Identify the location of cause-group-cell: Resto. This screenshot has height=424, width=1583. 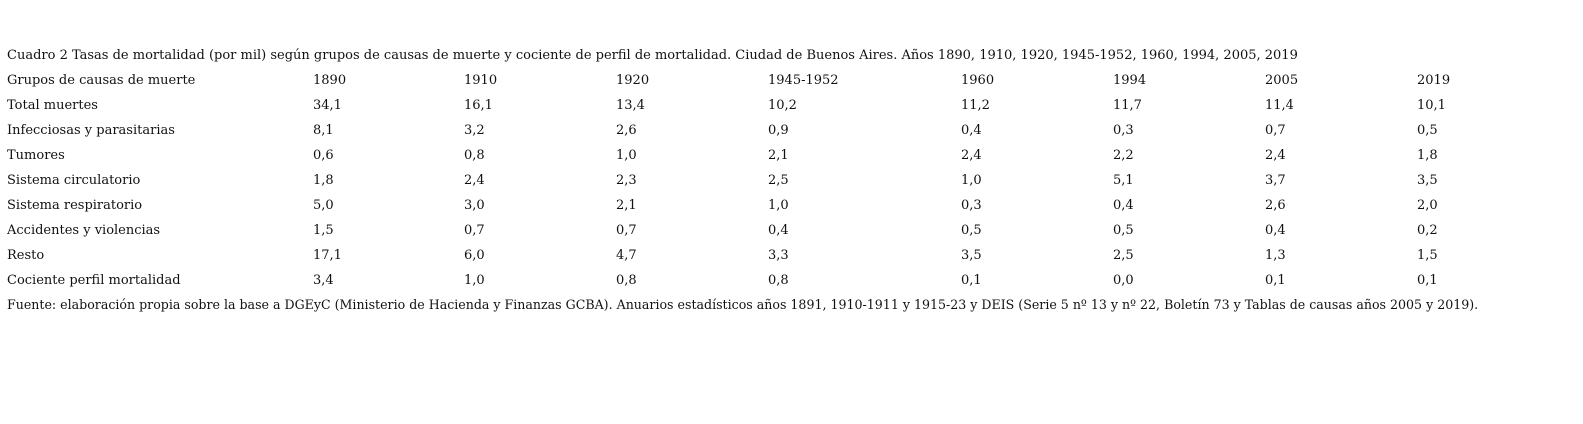
(26, 255).